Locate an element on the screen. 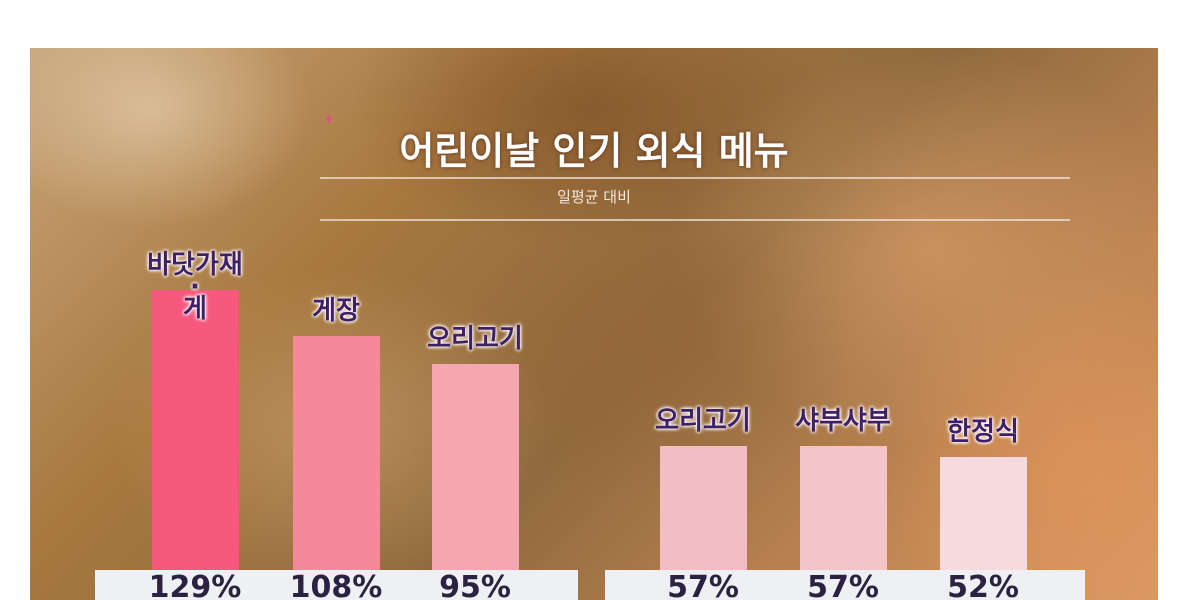  bar-label: 게장 is located at coordinates (336, 310).